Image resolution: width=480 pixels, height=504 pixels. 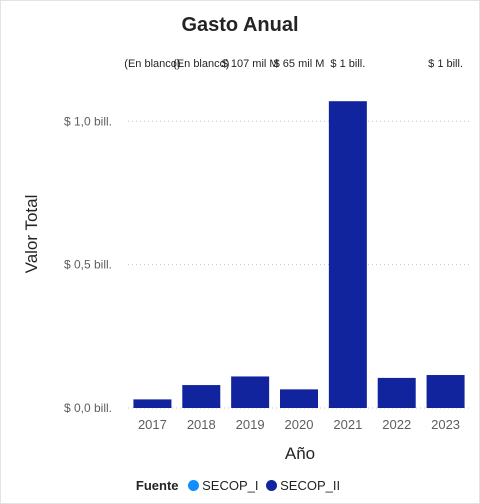 What do you see at coordinates (272, 485) in the screenshot?
I see `legend-swatch-secop-ii` at bounding box center [272, 485].